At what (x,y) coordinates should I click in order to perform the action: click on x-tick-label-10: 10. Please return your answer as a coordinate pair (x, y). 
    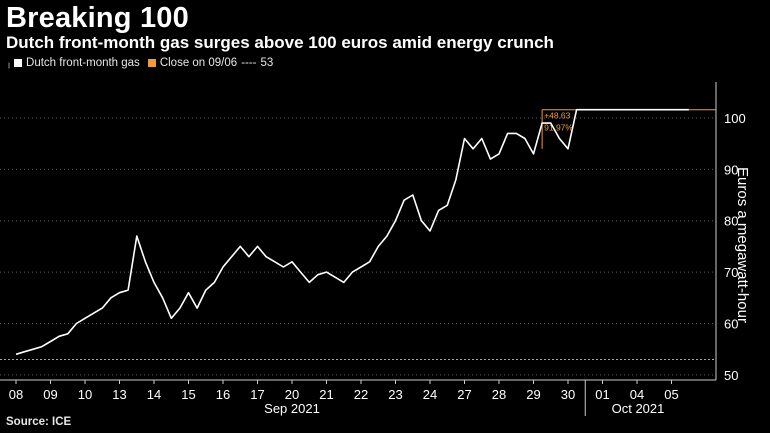
    Looking at the image, I should click on (85, 394).